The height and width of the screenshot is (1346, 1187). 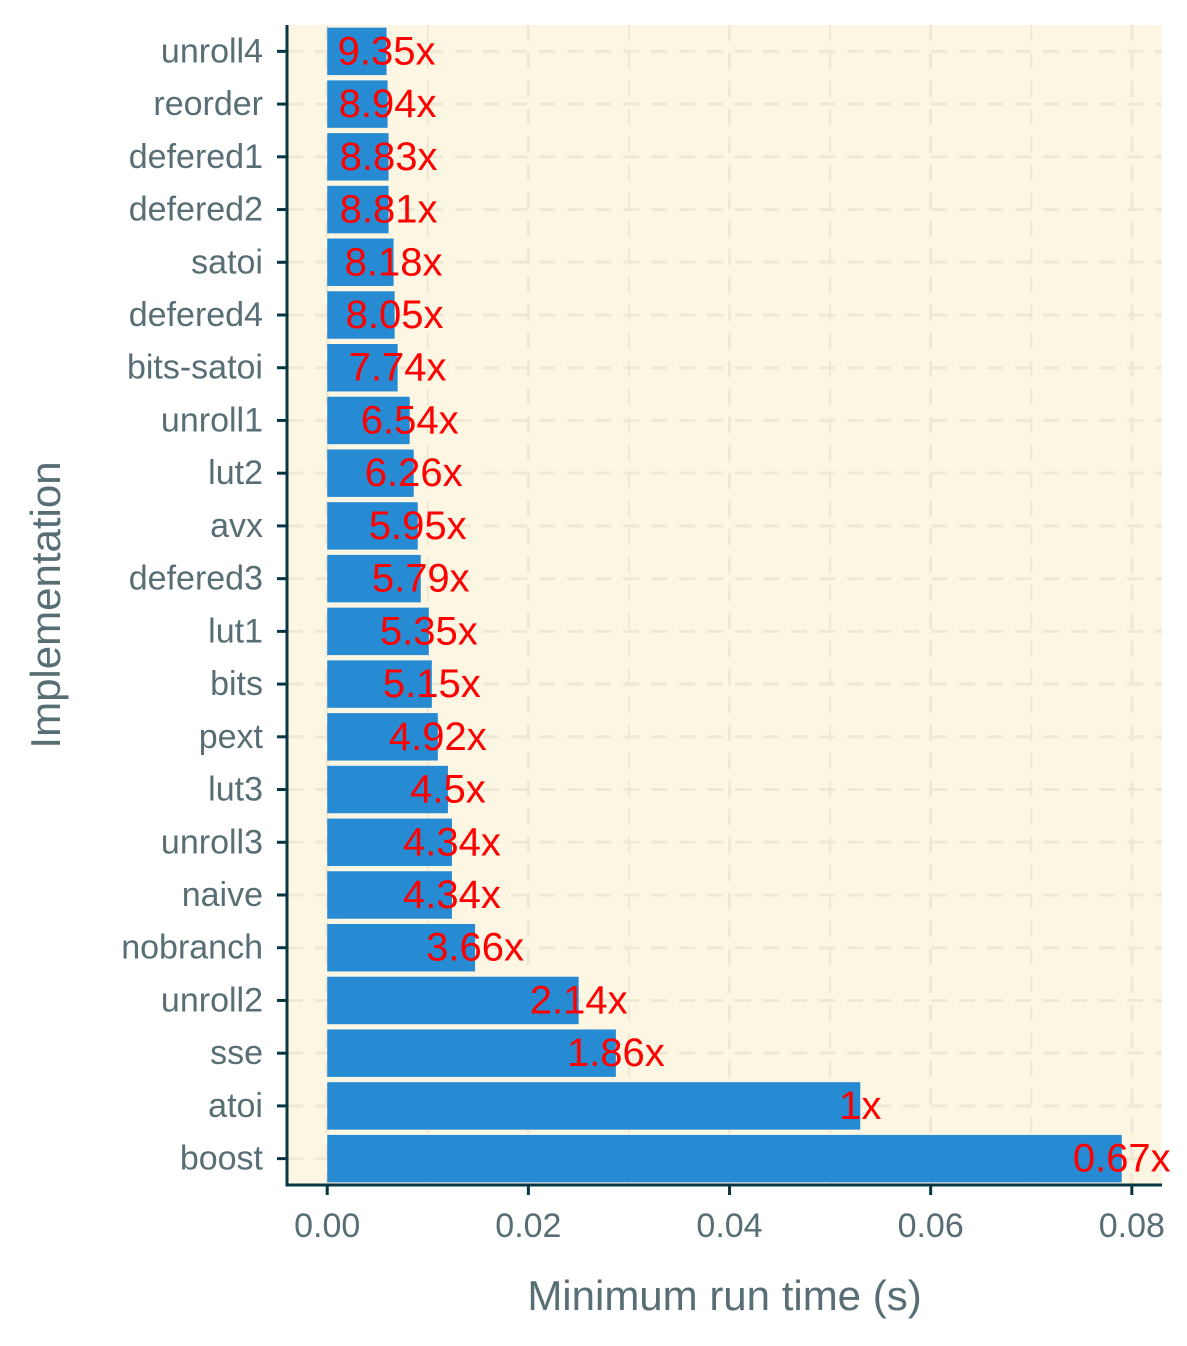 I want to click on data-label-defered2: 8.81x, so click(x=389, y=210).